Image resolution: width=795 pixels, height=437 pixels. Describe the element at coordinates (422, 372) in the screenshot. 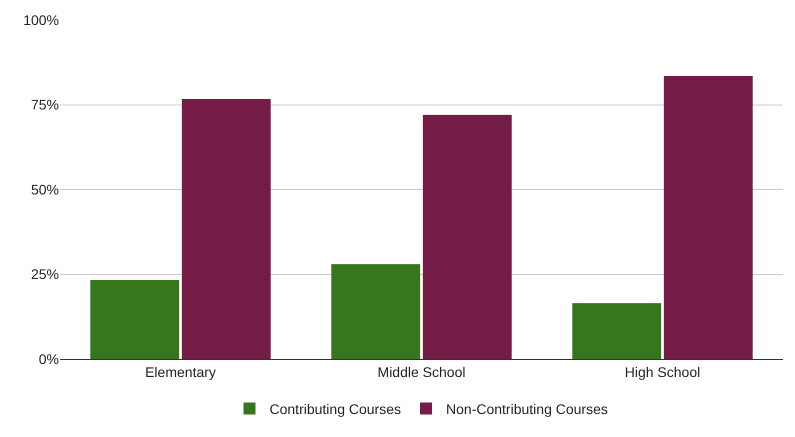

I see `x-tick-label: Middle School` at that location.